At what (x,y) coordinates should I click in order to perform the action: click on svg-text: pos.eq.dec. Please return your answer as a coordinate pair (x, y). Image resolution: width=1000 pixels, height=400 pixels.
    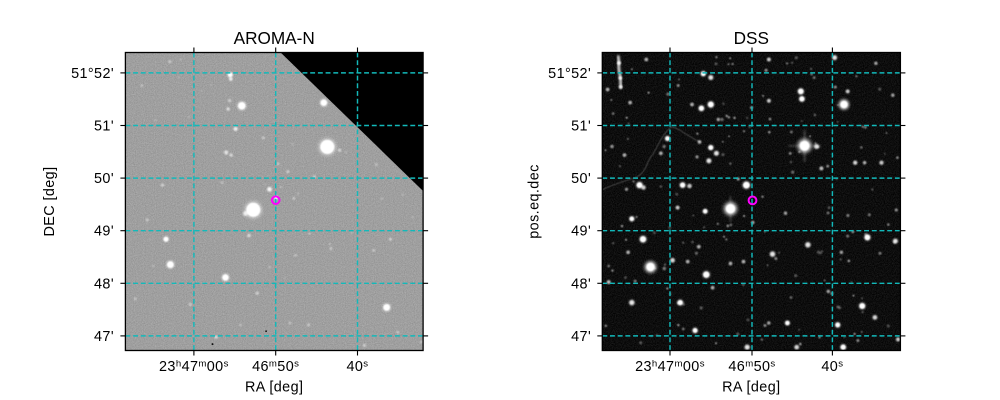
    Looking at the image, I should click on (535, 201).